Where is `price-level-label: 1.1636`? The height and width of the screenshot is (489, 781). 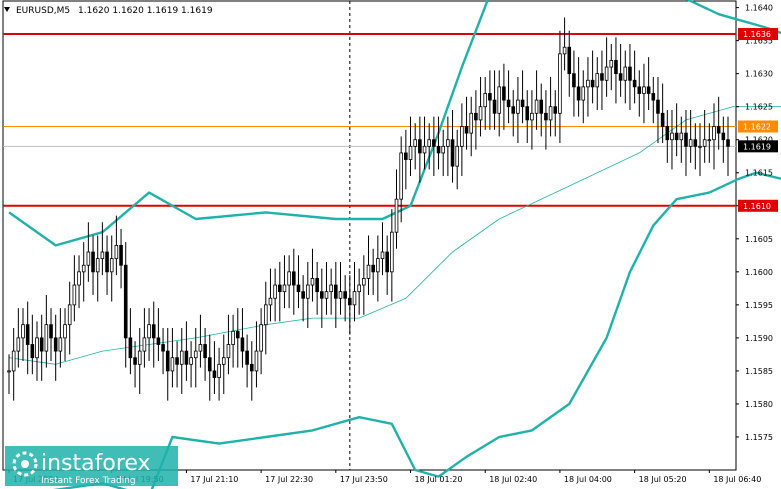 price-level-label: 1.1636 is located at coordinates (758, 34).